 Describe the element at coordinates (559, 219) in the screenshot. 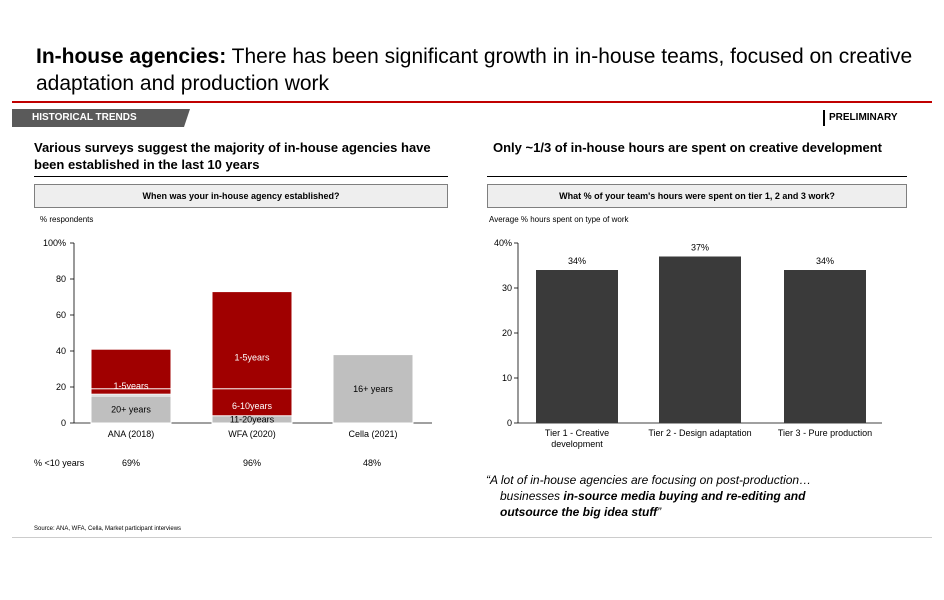

I see `right-unit-label: Average % hours spent on type of work` at that location.